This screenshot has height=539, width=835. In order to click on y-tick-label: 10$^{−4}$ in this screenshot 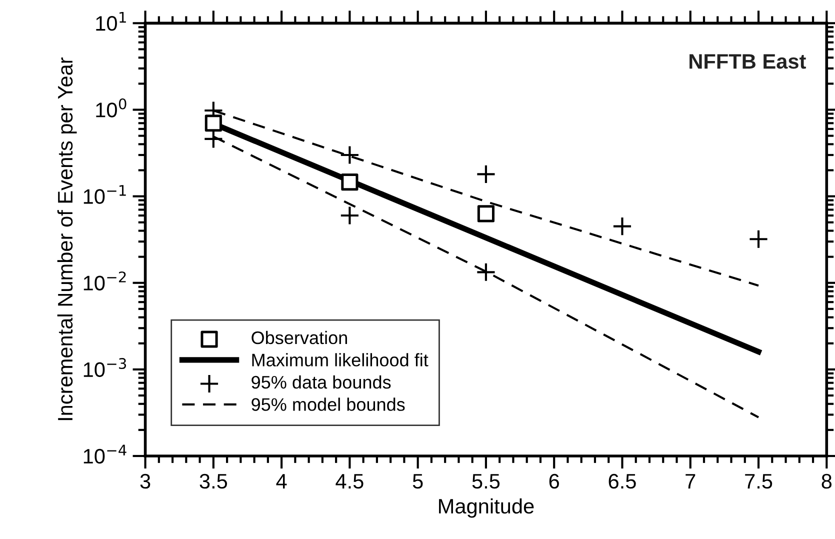, I will do `click(105, 454)`.